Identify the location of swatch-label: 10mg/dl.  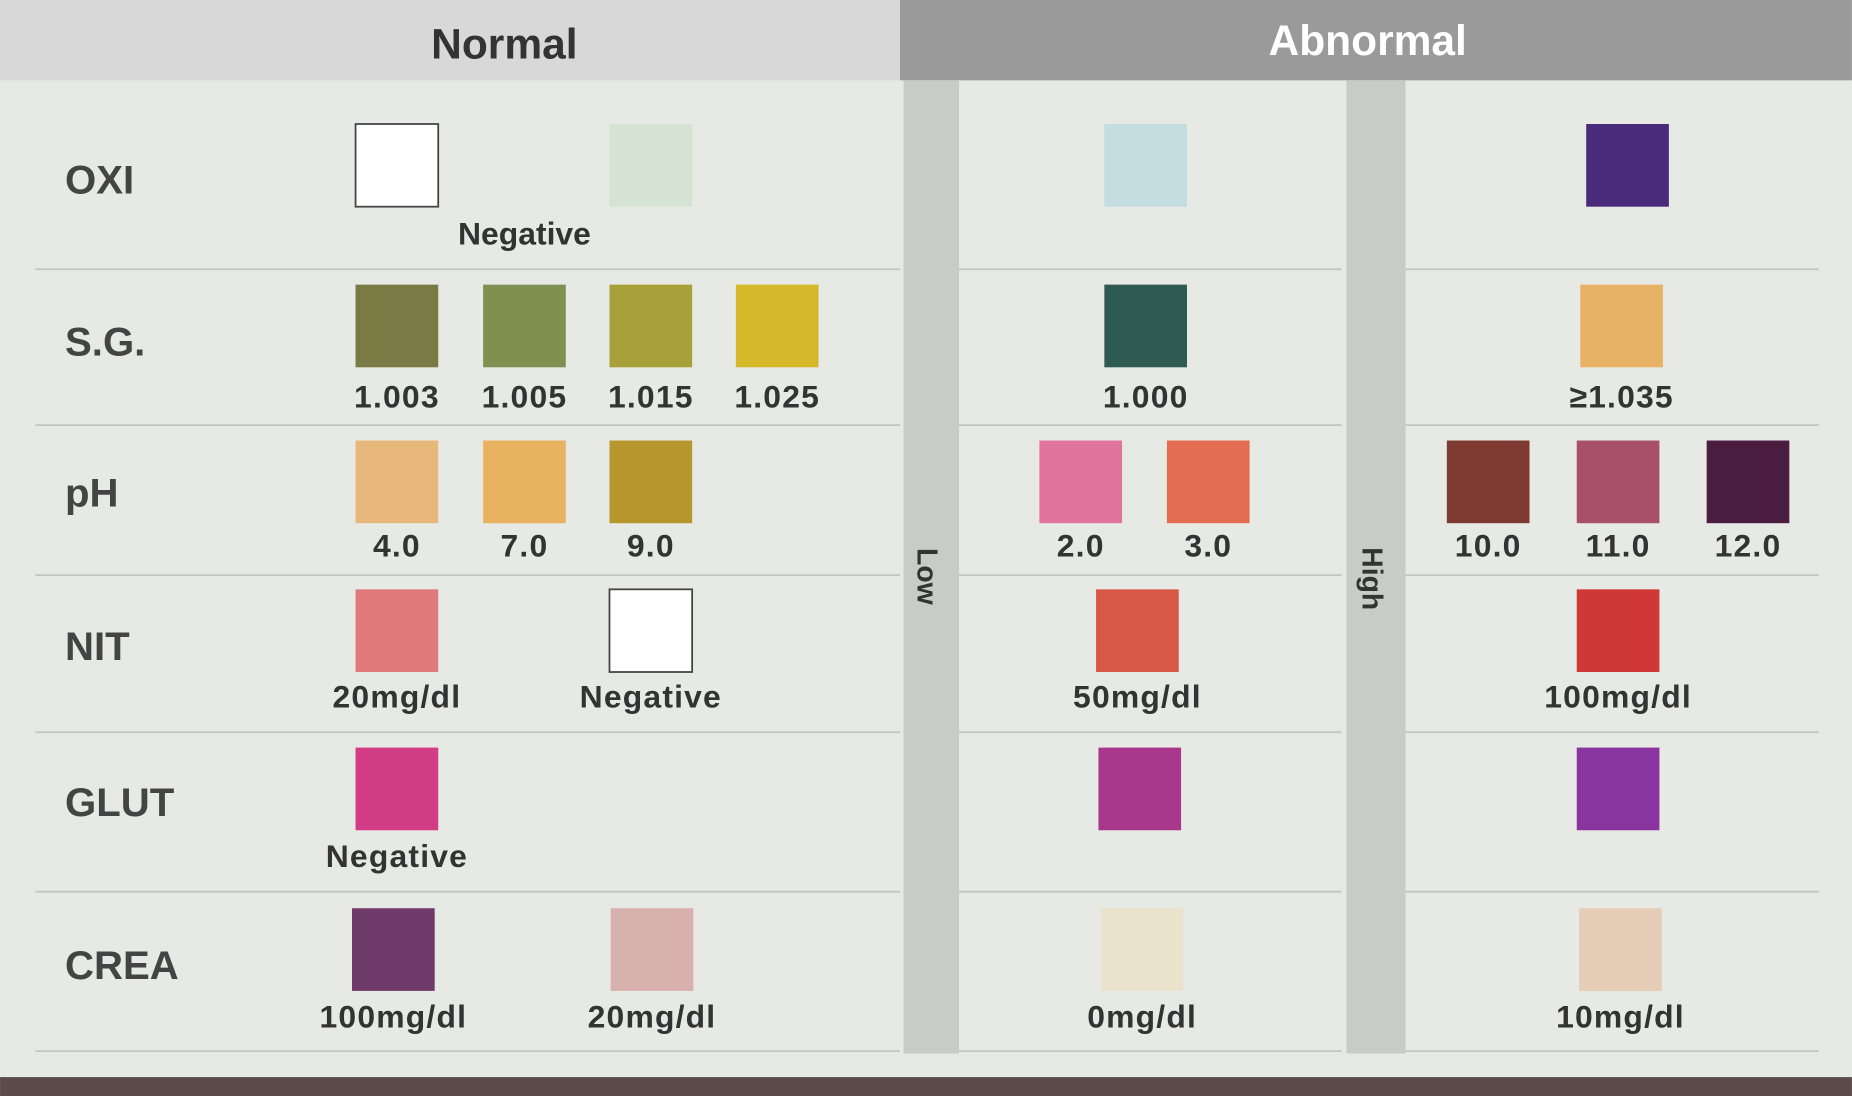
(1620, 1017).